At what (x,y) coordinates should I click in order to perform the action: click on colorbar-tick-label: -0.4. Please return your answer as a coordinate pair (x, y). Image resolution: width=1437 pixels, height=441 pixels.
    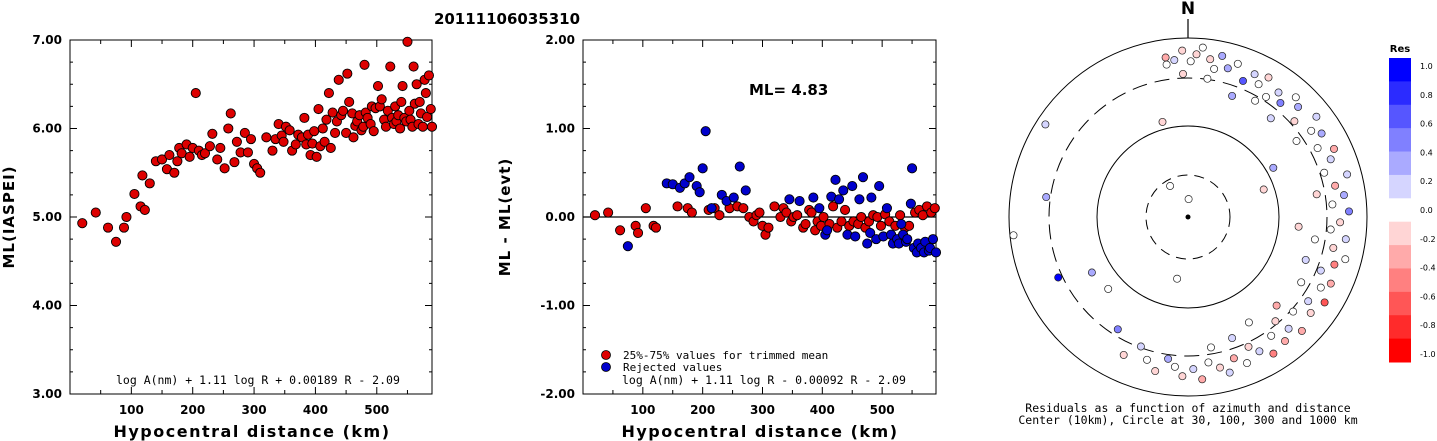
    Looking at the image, I should click on (1428, 268).